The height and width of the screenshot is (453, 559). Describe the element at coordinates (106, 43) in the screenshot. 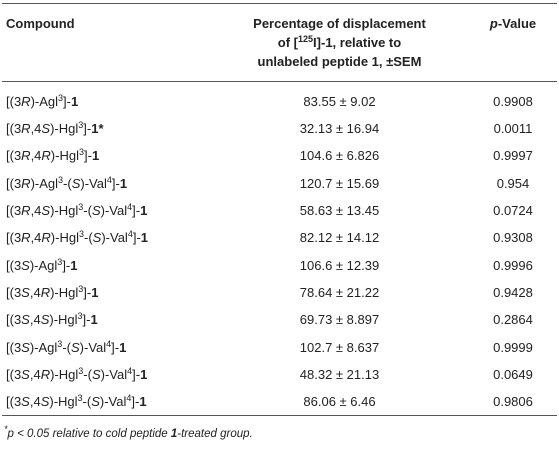

I see `column-header: Compound` at that location.